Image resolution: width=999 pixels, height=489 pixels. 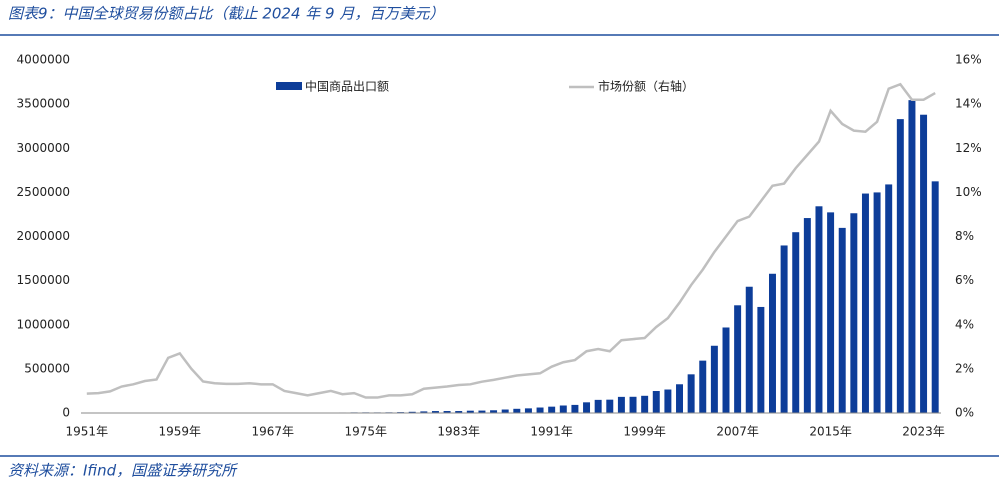 What do you see at coordinates (289, 86) in the screenshot?
I see `legend-swatch` at bounding box center [289, 86].